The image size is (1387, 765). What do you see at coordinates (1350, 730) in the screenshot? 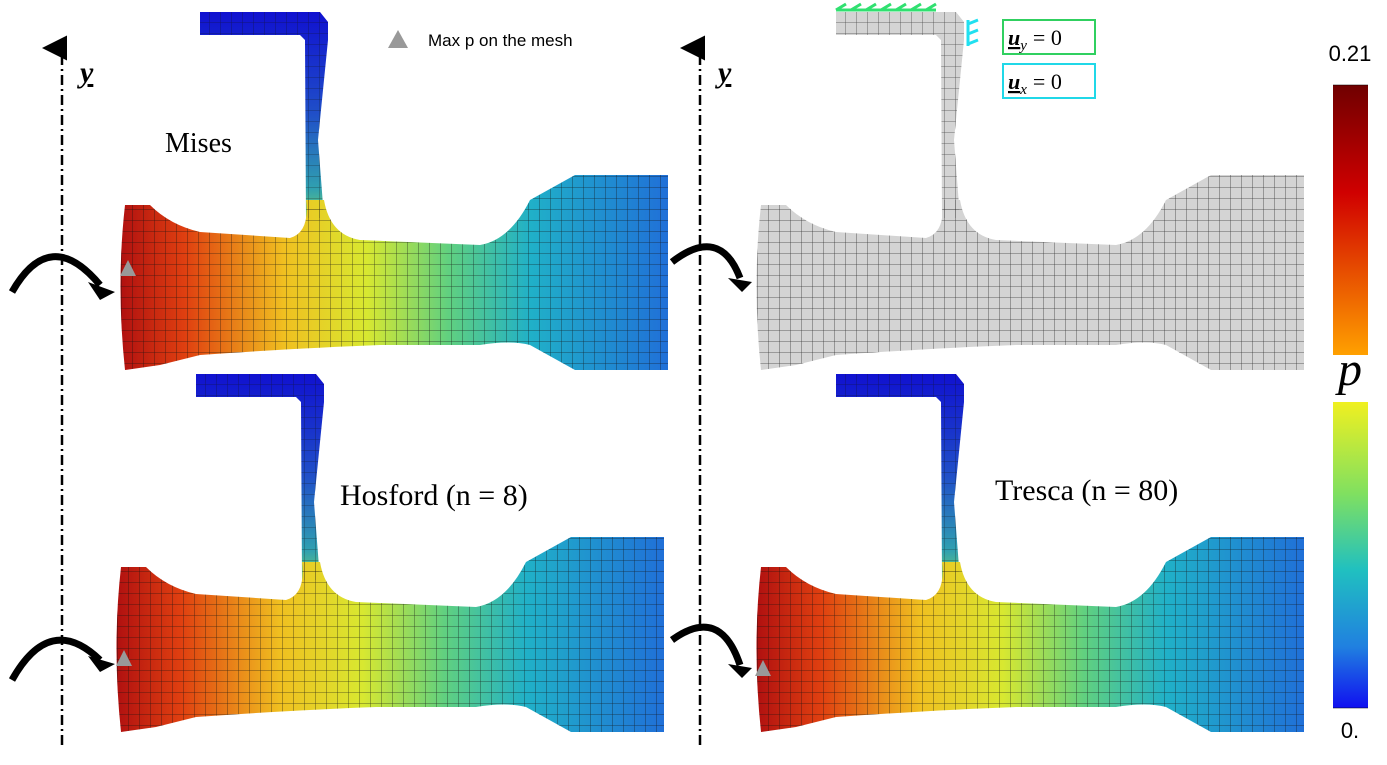
I see `colorbar-tick-label: 0.` at bounding box center [1350, 730].